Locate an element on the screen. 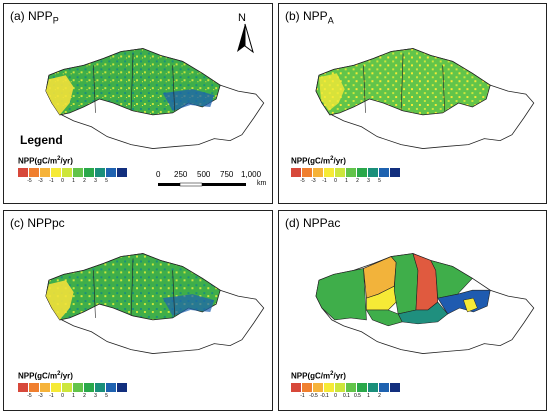  panel-label-c: (c) NPPpc is located at coordinates (37, 223).